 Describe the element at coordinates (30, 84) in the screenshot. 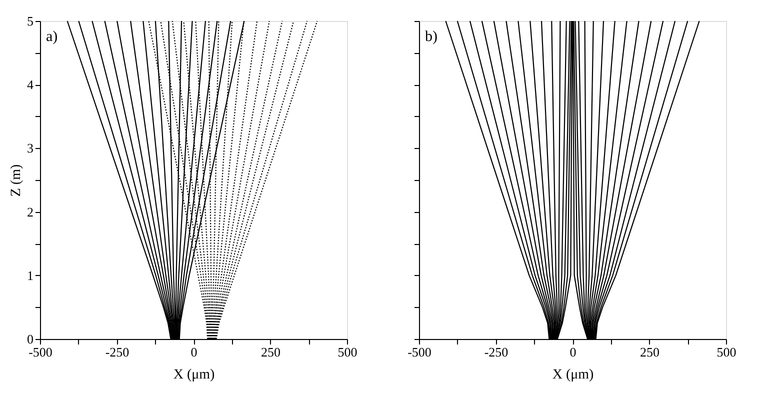

I see `y-tick-label: 4` at that location.